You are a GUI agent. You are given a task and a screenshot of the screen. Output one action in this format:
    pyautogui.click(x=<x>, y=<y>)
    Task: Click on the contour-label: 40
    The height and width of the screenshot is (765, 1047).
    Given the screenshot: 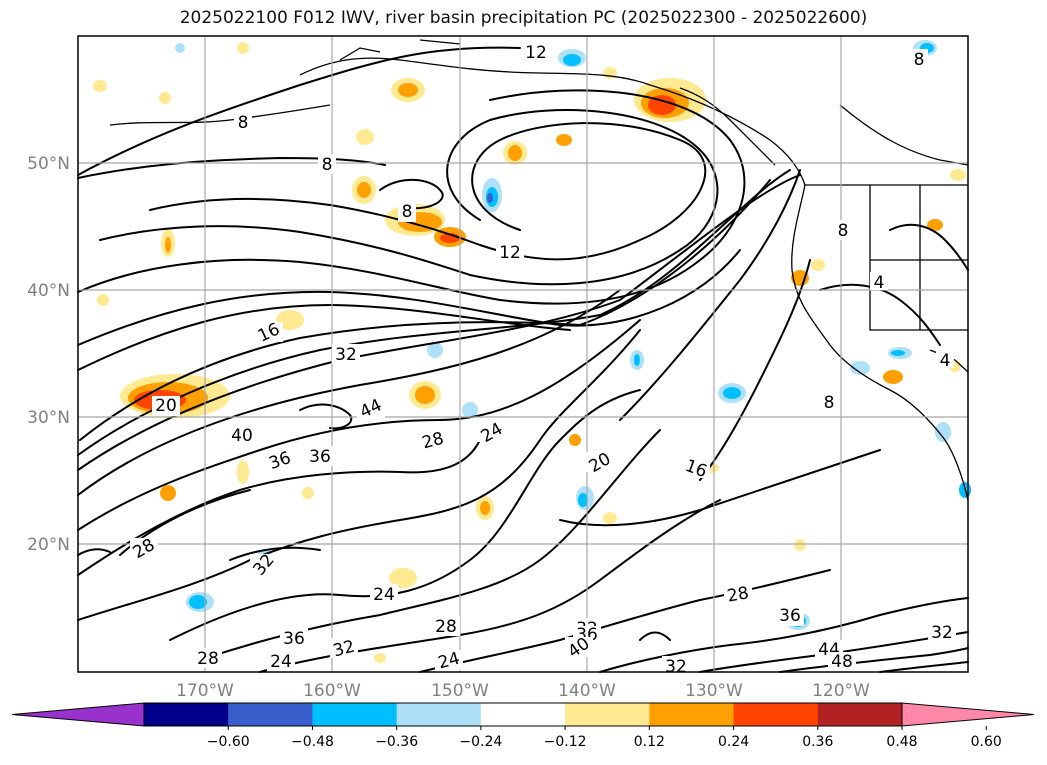 What is the action you would take?
    pyautogui.click(x=242, y=436)
    